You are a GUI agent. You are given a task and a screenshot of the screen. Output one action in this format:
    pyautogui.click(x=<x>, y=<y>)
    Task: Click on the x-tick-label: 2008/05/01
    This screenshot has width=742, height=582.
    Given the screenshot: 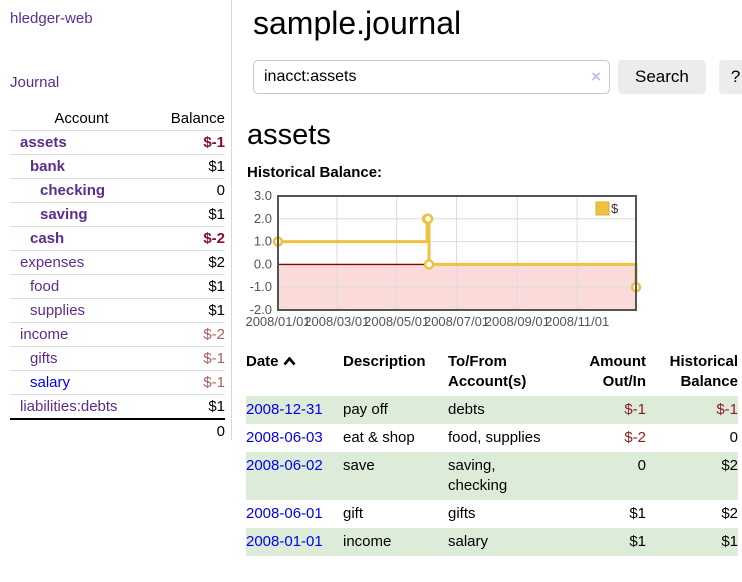 What is the action you would take?
    pyautogui.click(x=396, y=321)
    